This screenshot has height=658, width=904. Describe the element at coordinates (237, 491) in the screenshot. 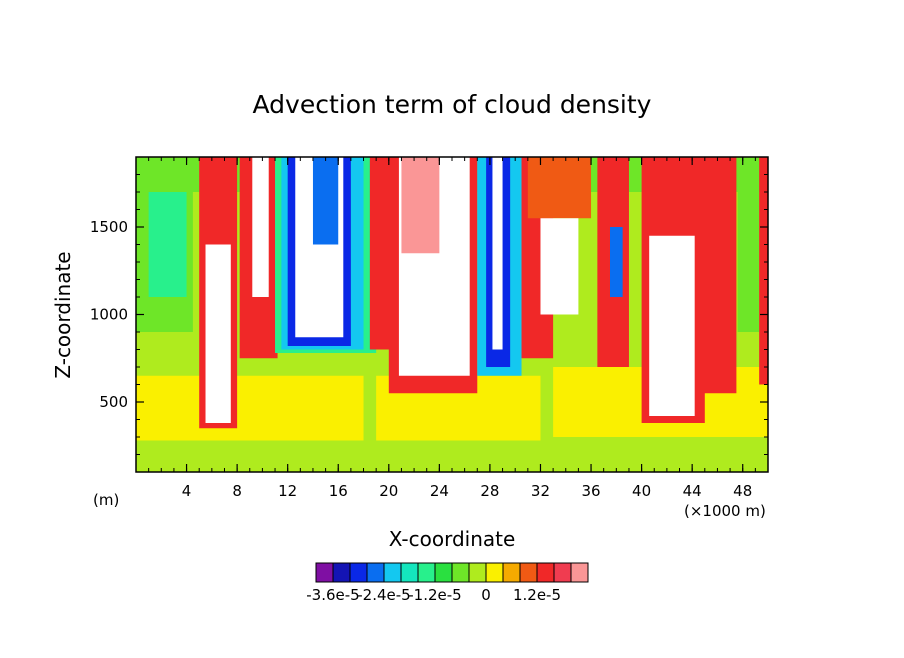

I see `x-tick-label-1: 8` at that location.